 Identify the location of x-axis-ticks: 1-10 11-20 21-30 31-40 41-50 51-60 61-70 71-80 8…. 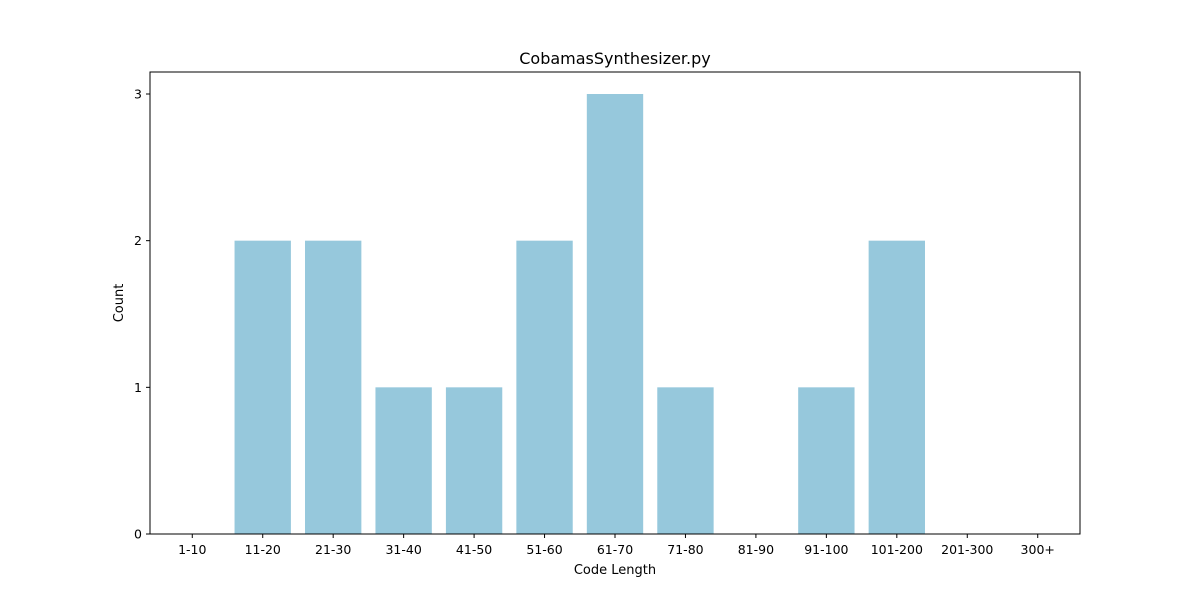
(616, 545).